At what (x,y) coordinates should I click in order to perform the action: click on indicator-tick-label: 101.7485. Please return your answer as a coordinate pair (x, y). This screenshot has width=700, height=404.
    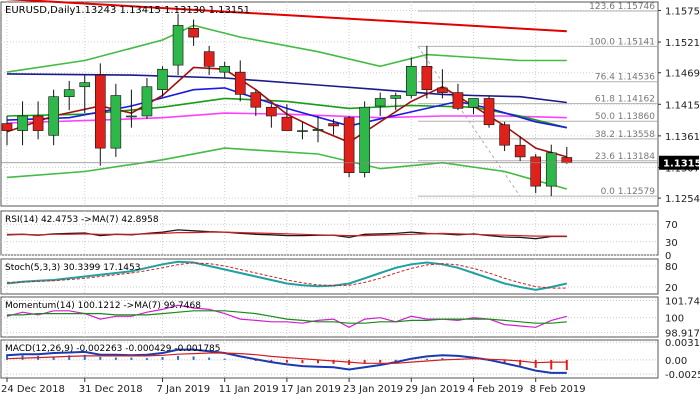
    Looking at the image, I should click on (682, 301).